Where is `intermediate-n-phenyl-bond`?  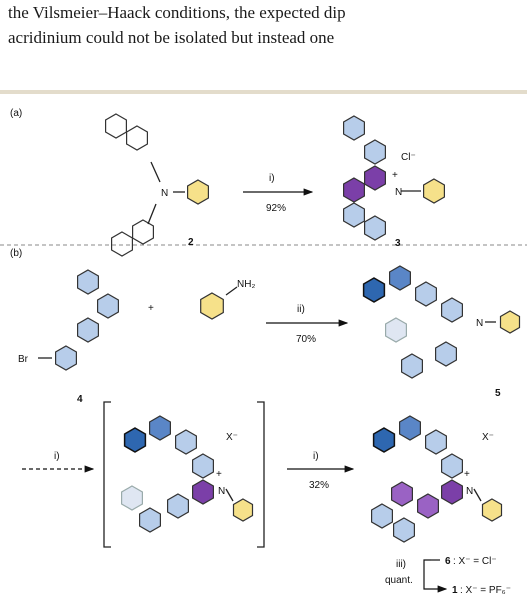 intermediate-n-phenyl-bond is located at coordinates (229, 495).